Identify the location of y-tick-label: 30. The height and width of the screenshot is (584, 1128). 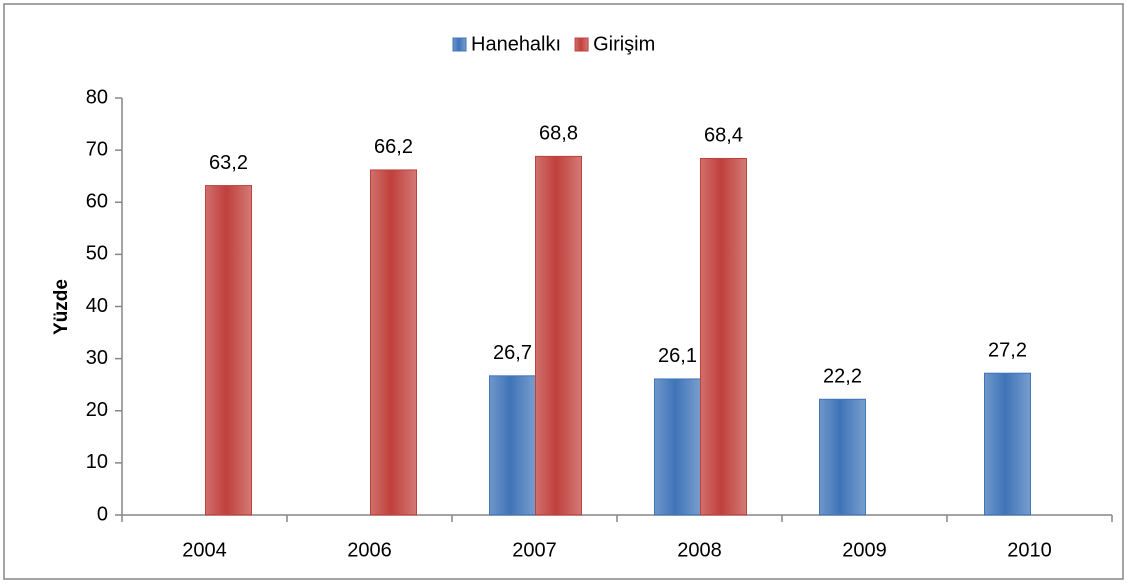
(97, 358).